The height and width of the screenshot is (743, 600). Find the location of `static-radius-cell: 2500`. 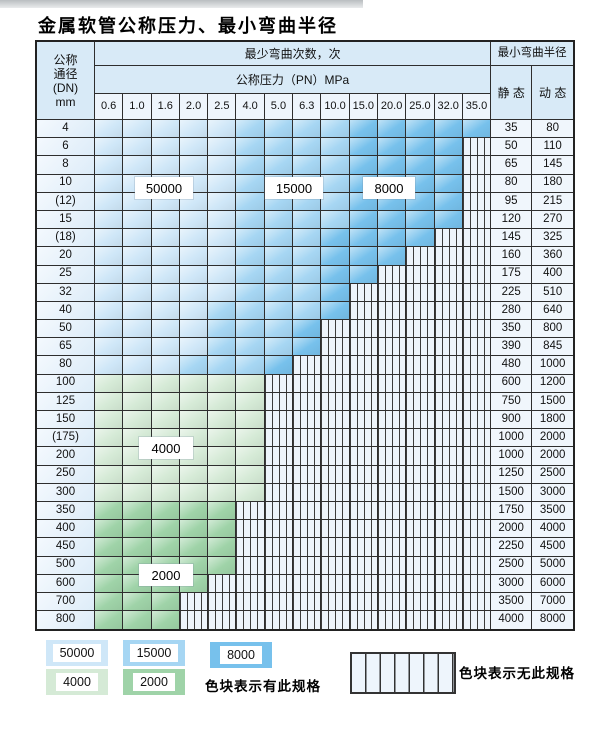

static-radius-cell: 2500 is located at coordinates (512, 565).